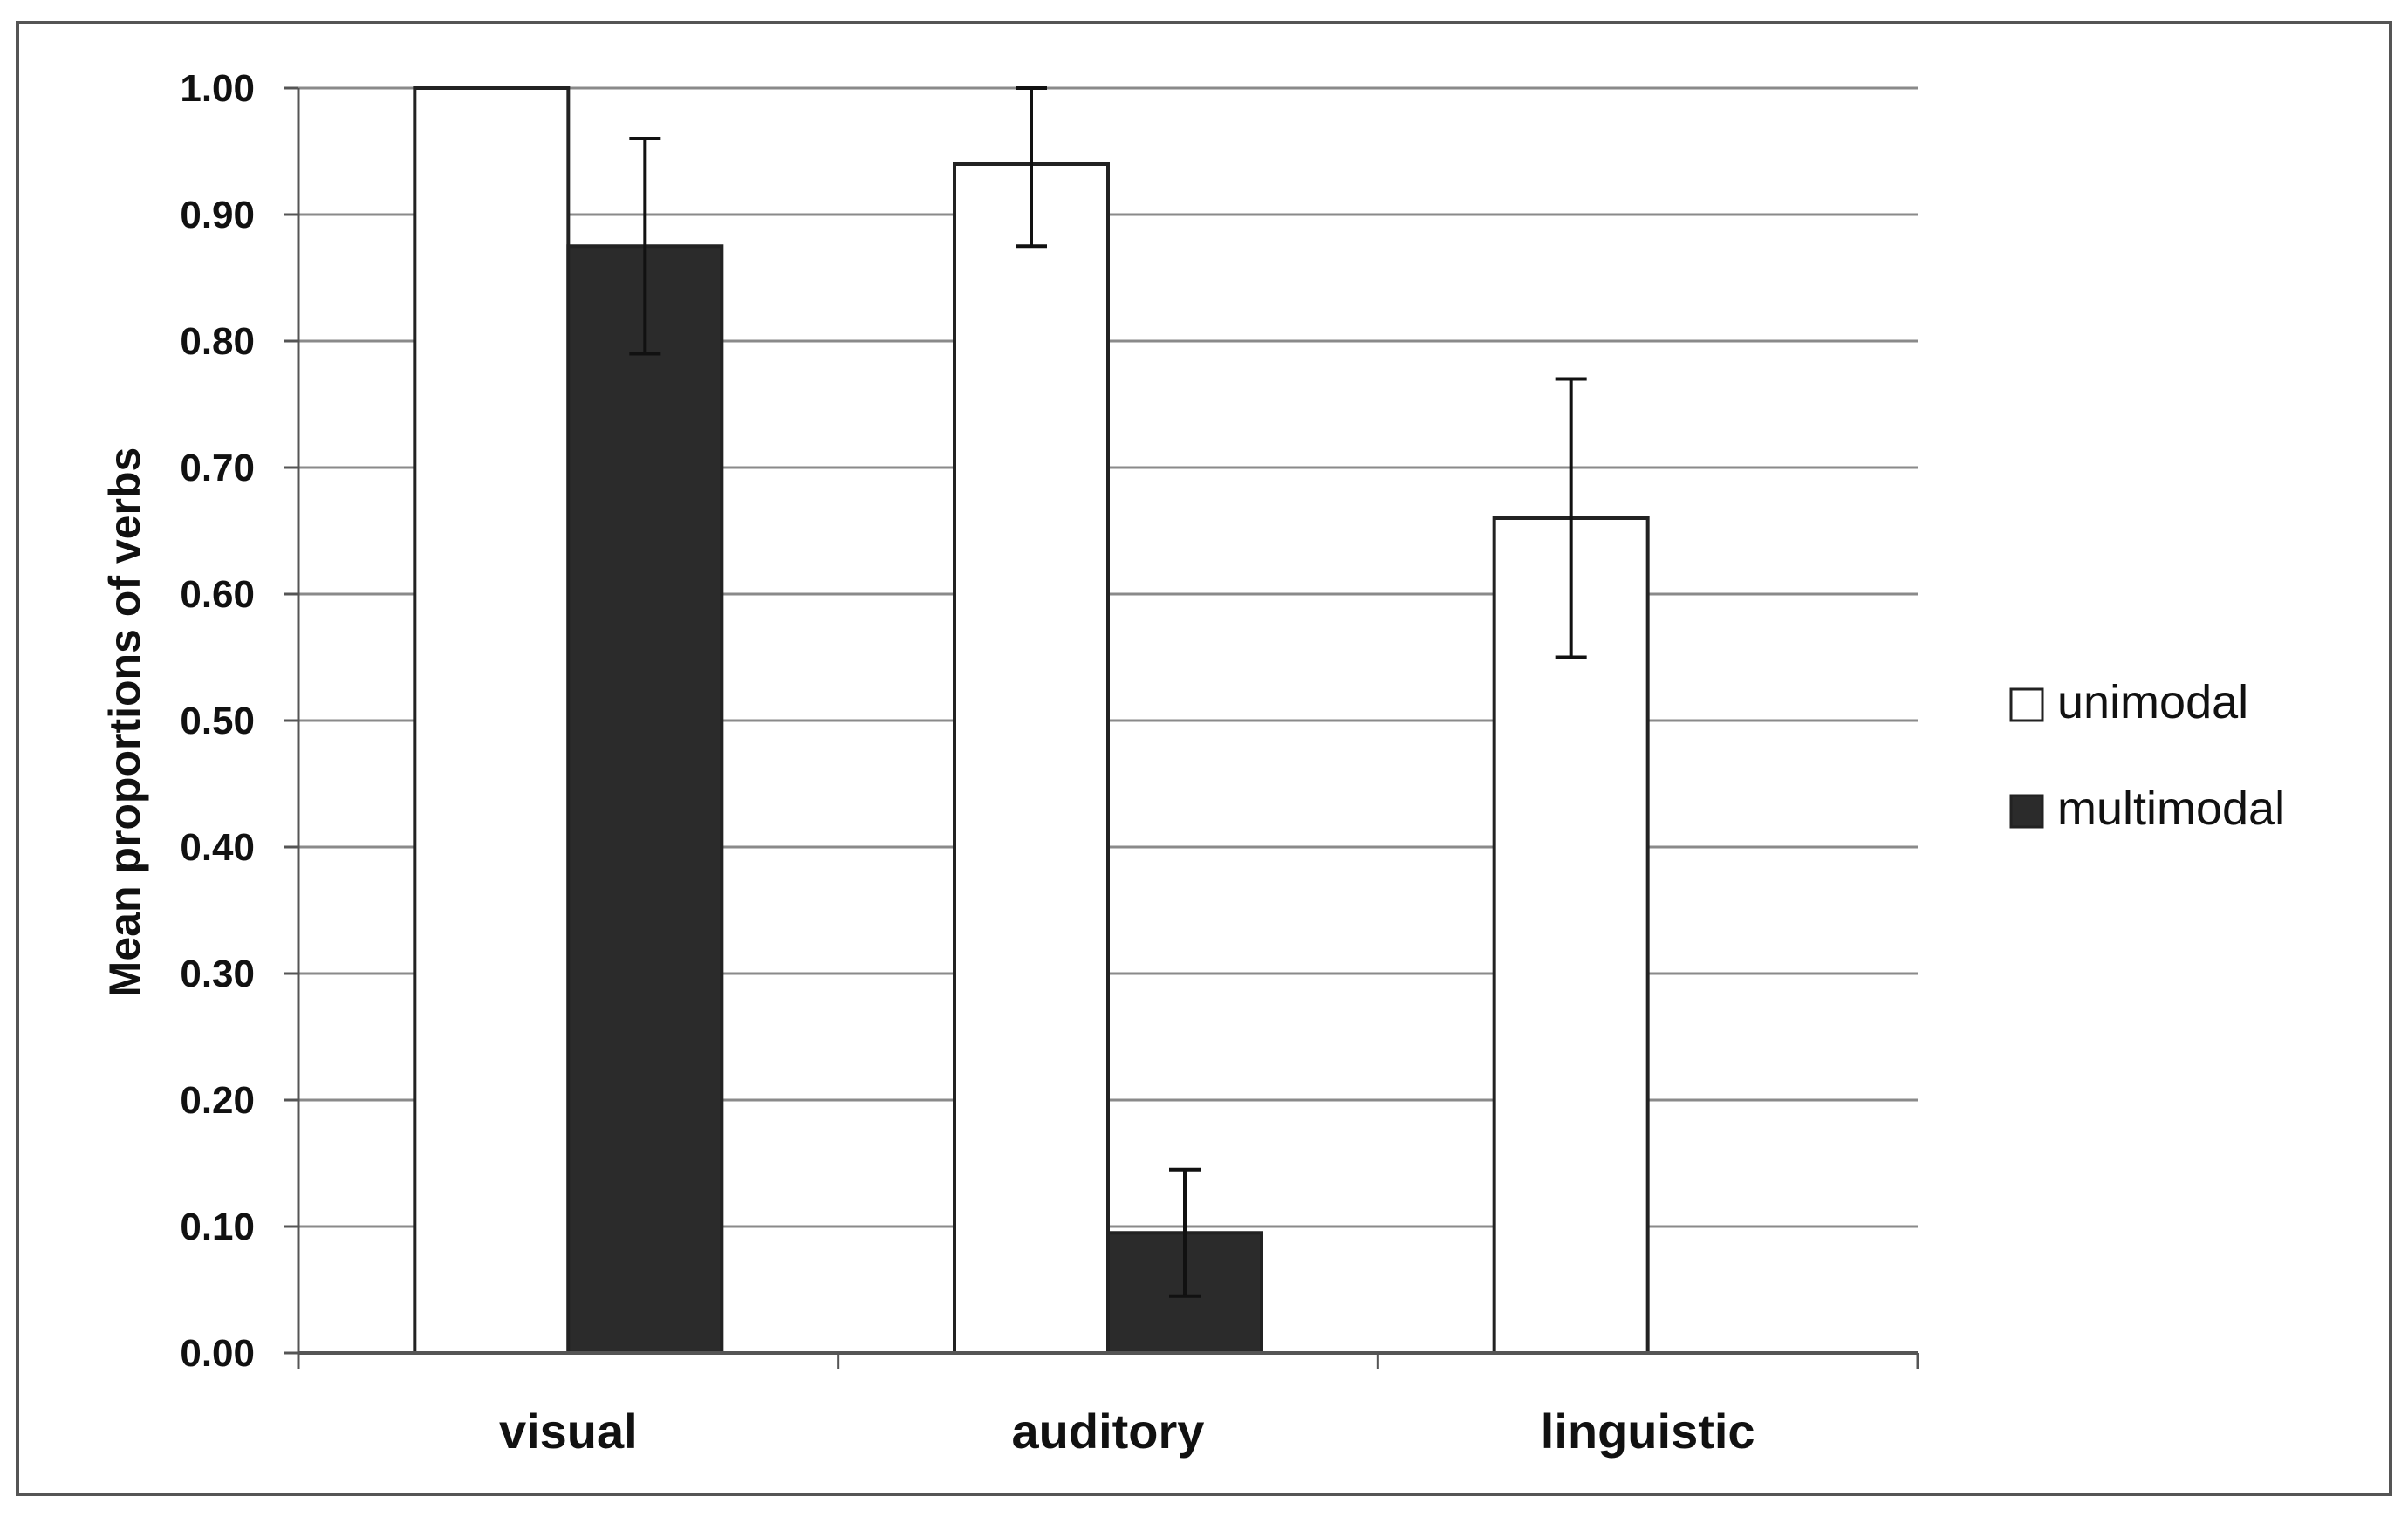 This screenshot has width=2408, height=1517. I want to click on legend: unimodal multimodal, so click(2147, 755).